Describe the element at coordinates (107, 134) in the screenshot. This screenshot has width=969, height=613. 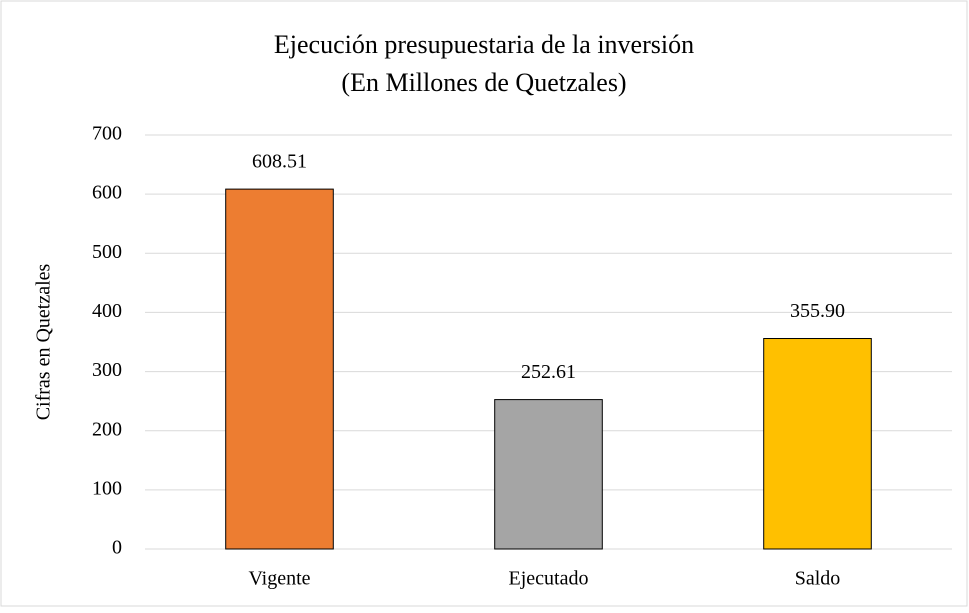
I see `y-tick-label: 700` at that location.